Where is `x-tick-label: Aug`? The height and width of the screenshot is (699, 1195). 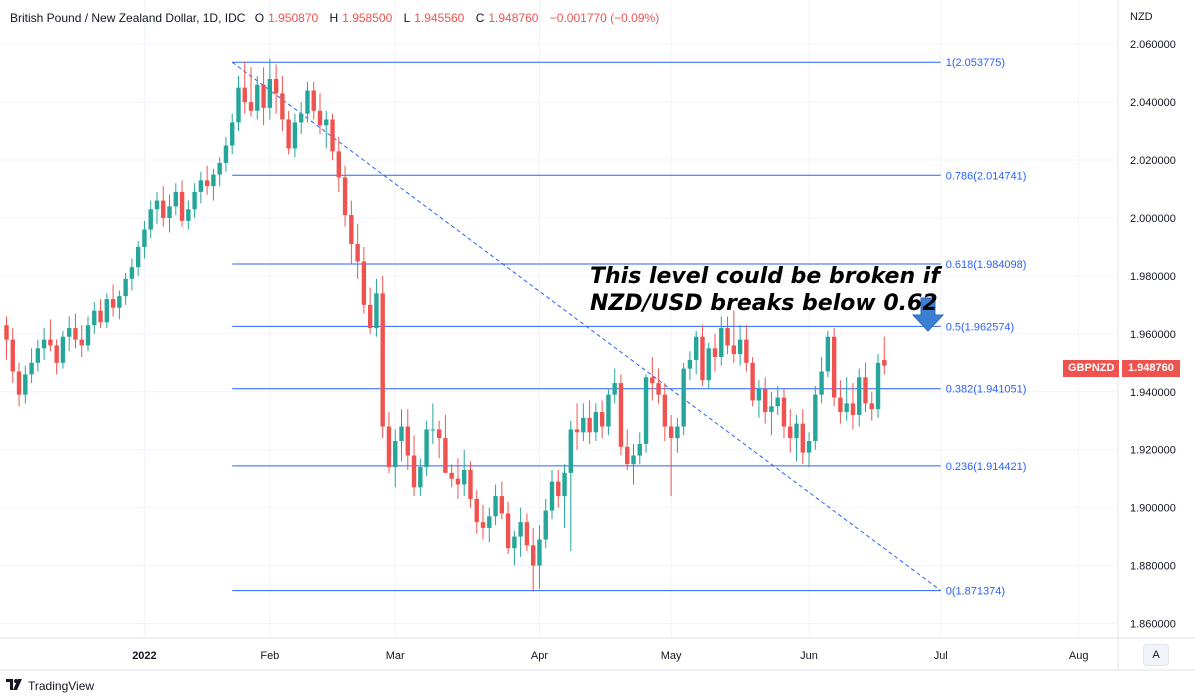 x-tick-label: Aug is located at coordinates (1079, 656).